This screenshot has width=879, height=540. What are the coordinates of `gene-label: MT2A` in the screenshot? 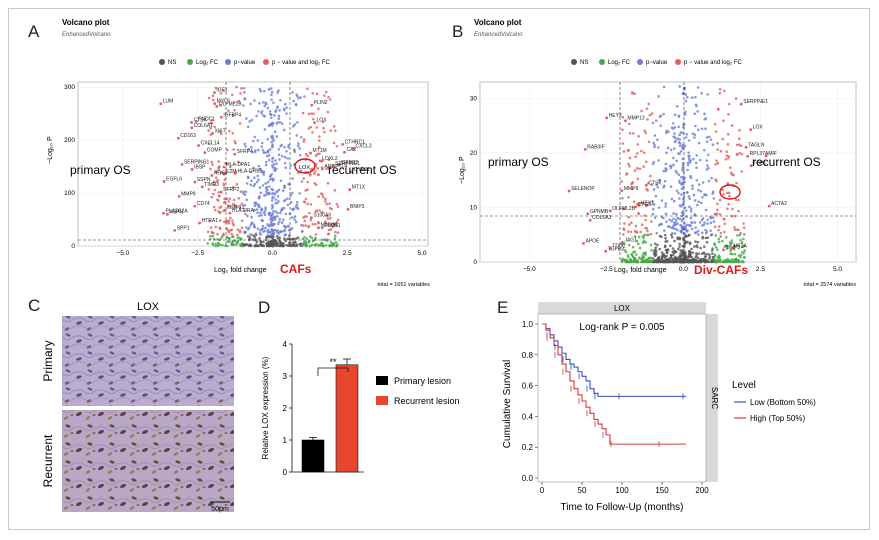 It's located at (741, 247).